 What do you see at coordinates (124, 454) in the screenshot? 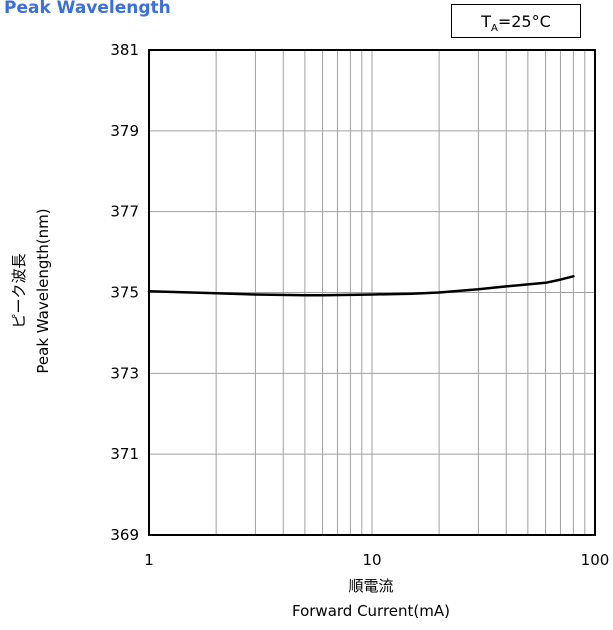
I see `y-tick-label: 371` at bounding box center [124, 454].